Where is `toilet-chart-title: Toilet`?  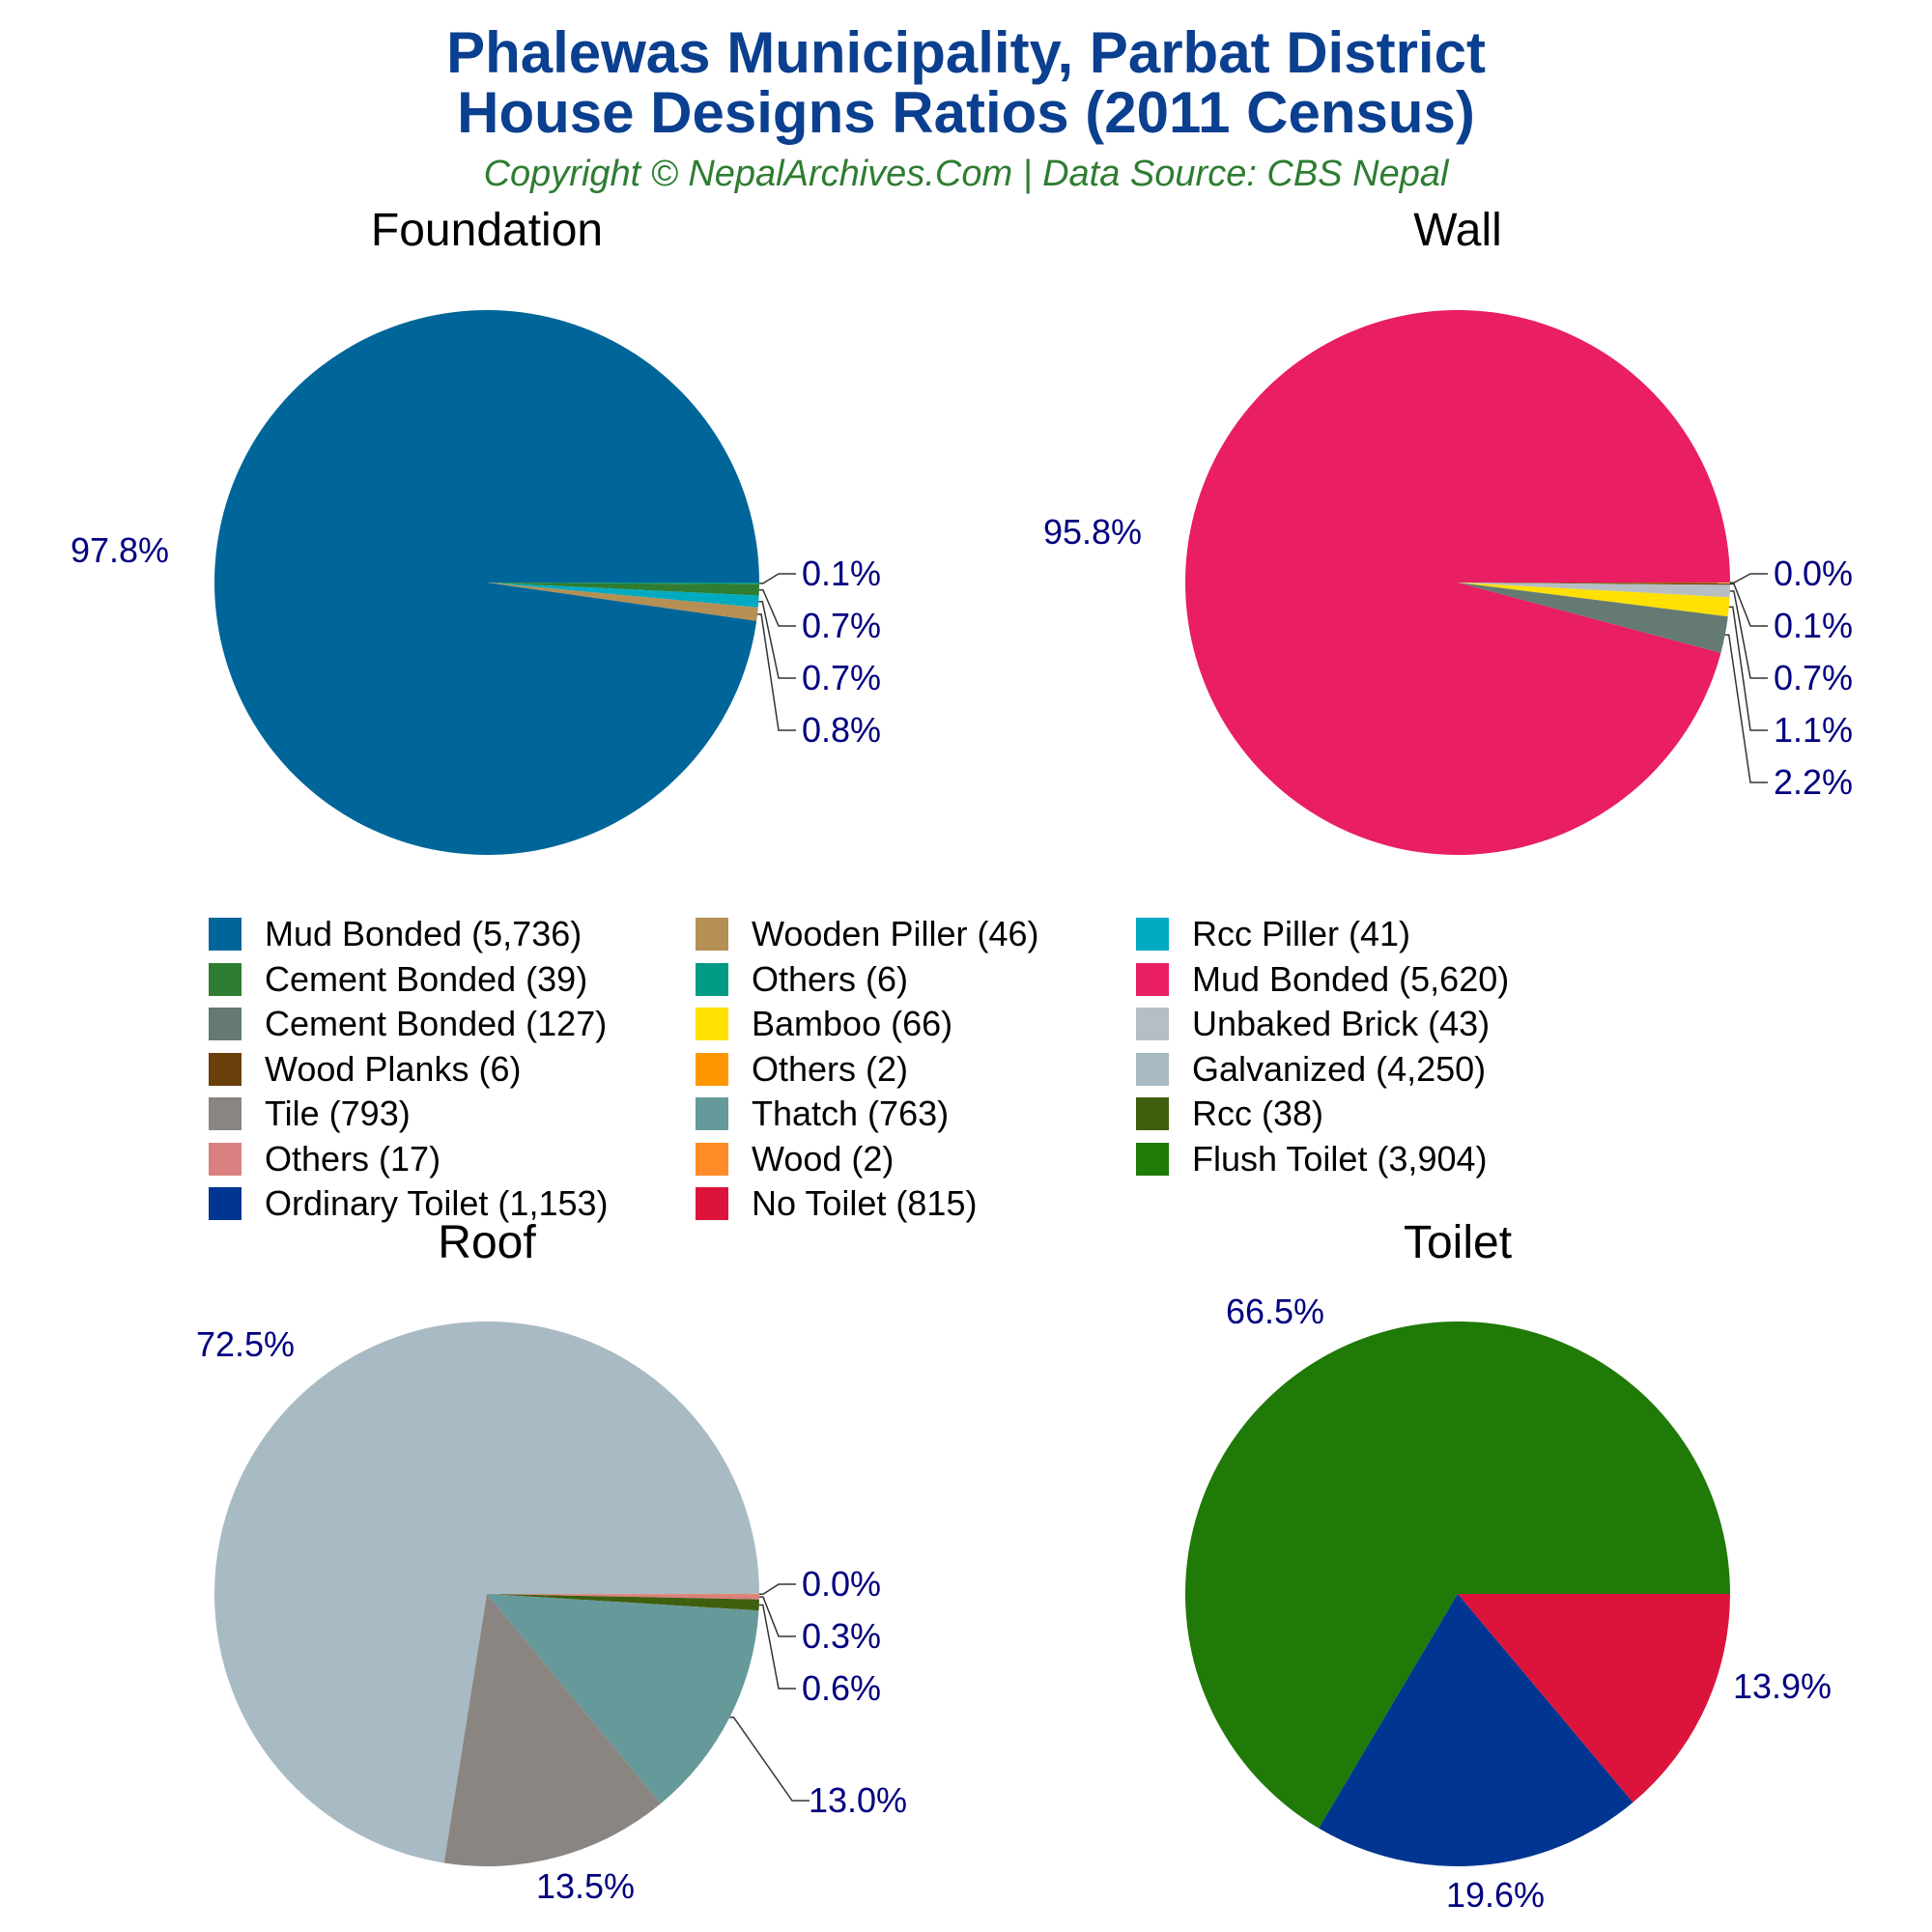
toilet-chart-title: Toilet is located at coordinates (1458, 1242).